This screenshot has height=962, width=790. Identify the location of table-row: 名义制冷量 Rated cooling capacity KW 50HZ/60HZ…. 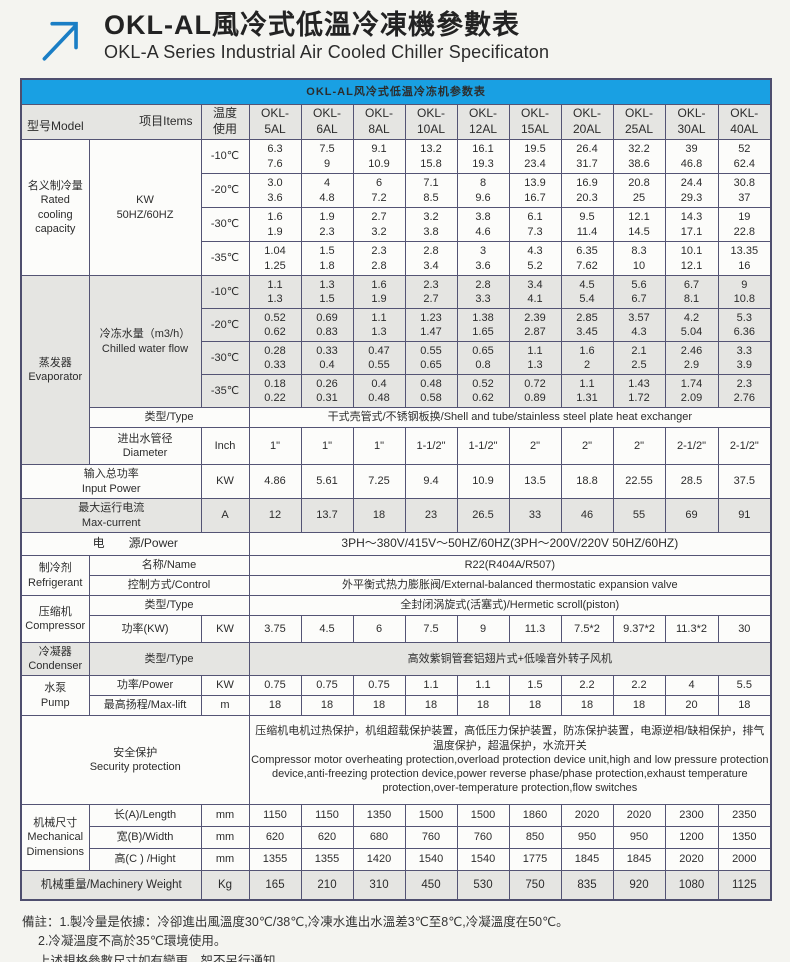
(396, 207).